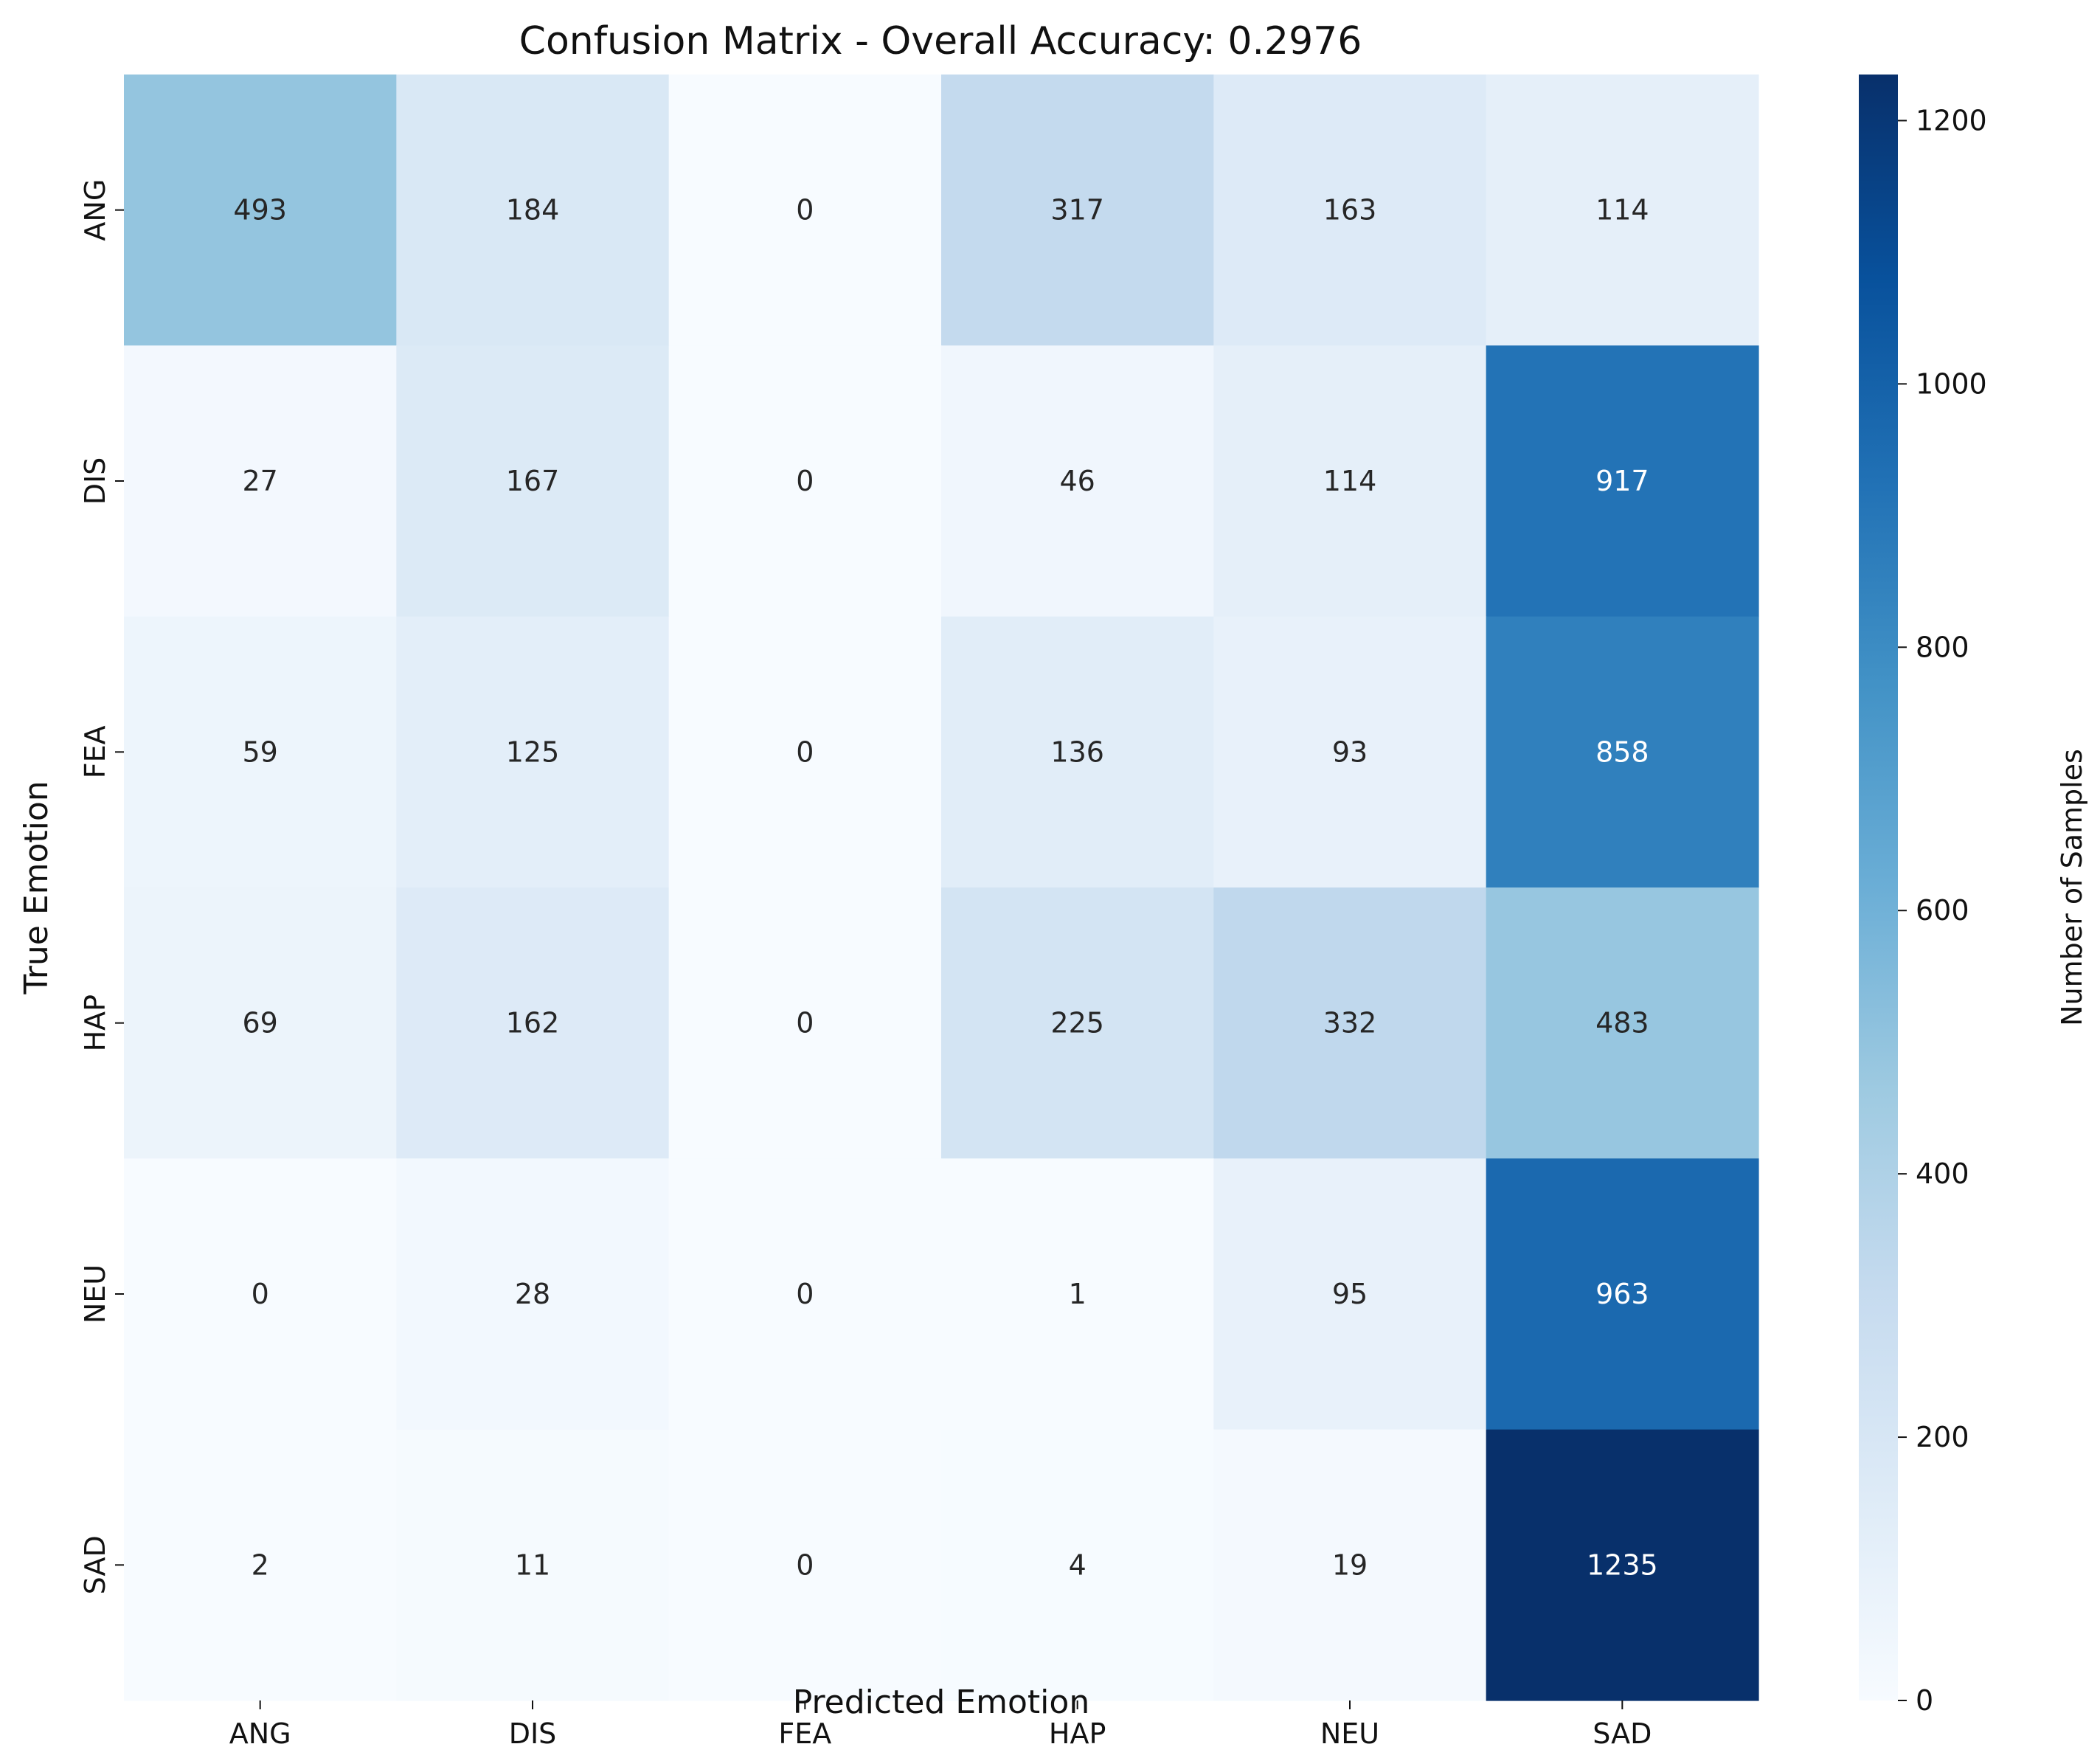 This screenshot has width=2100, height=1744. Describe the element at coordinates (1942, 1437) in the screenshot. I see `colorbar-tick-label: 200` at that location.